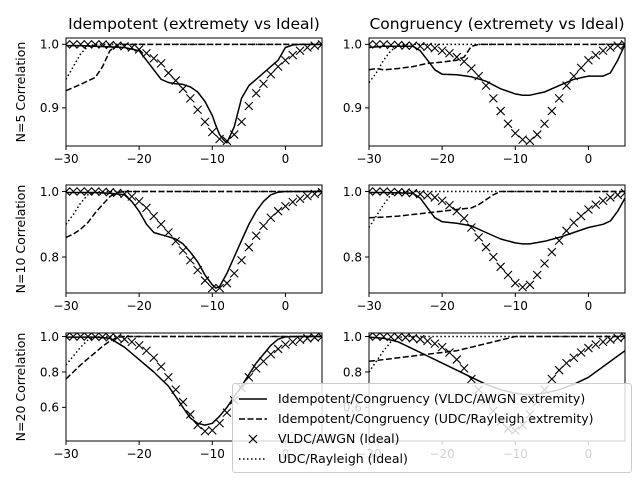 The height and width of the screenshot is (480, 640). What do you see at coordinates (339, 438) in the screenshot?
I see `legend-label: VLDC/AWGN (Ideal)` at bounding box center [339, 438].